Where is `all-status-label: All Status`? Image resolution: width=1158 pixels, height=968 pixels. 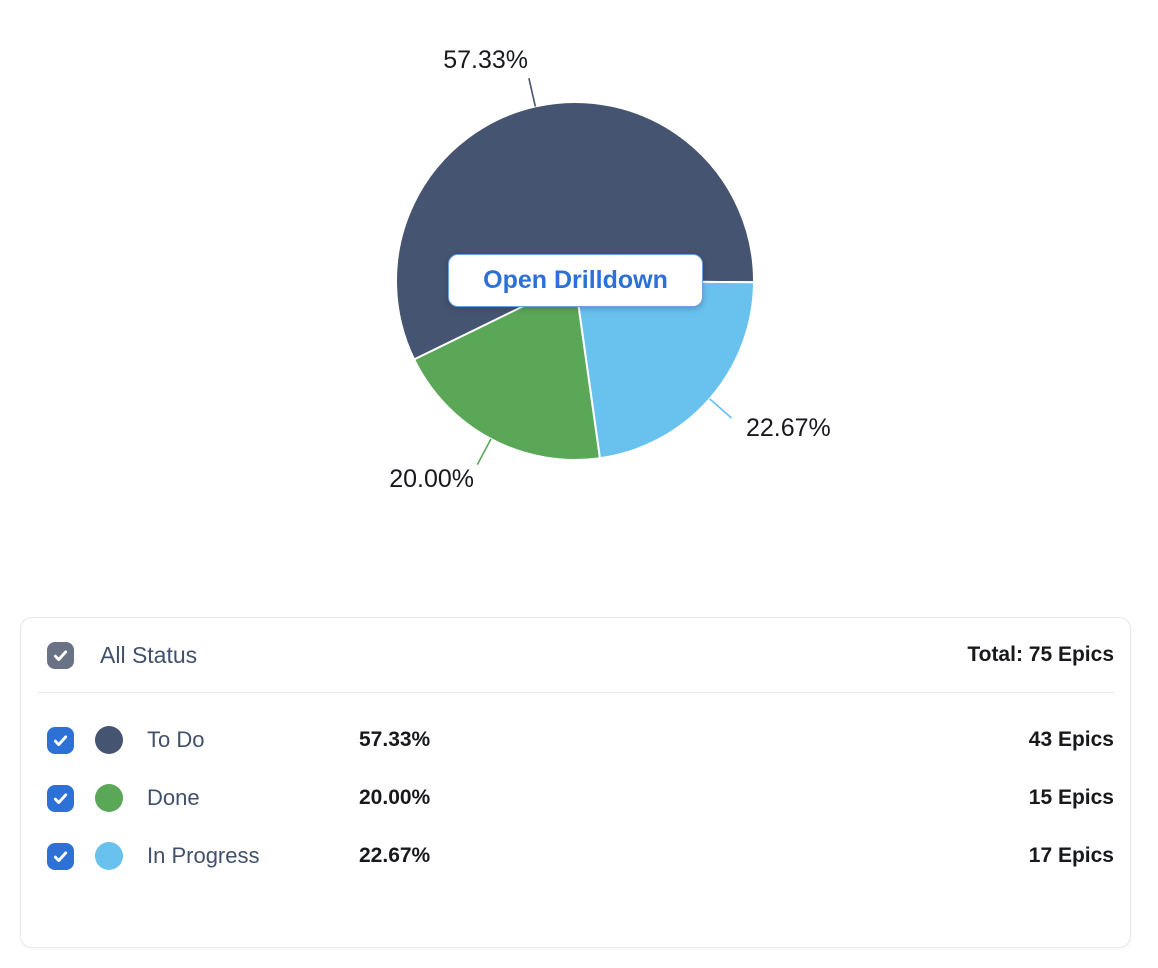
all-status-label: All Status is located at coordinates (149, 654).